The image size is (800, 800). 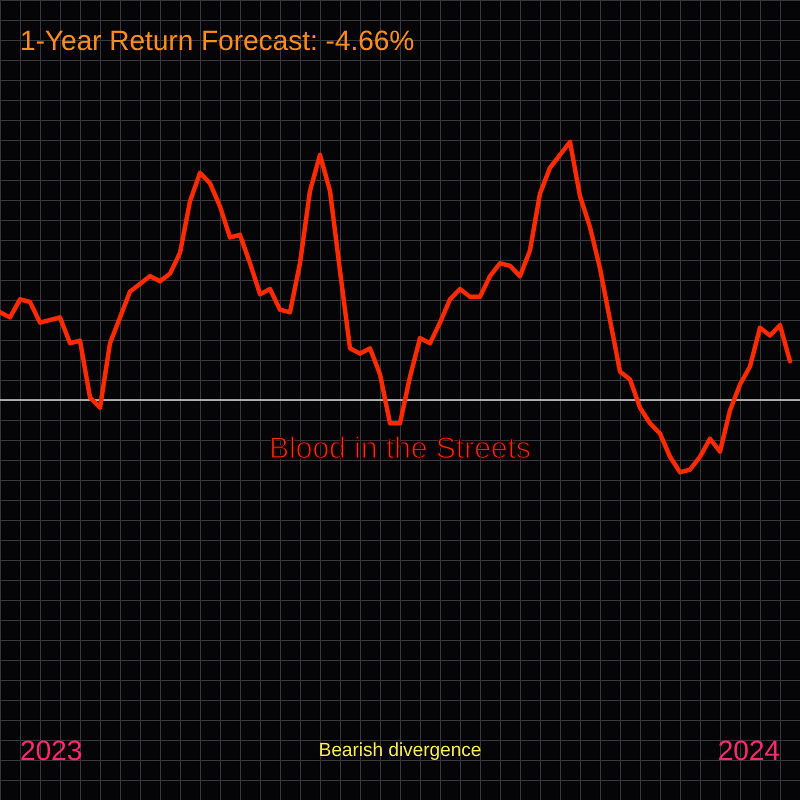 What do you see at coordinates (400, 750) in the screenshot?
I see `text: Bearish divergence` at bounding box center [400, 750].